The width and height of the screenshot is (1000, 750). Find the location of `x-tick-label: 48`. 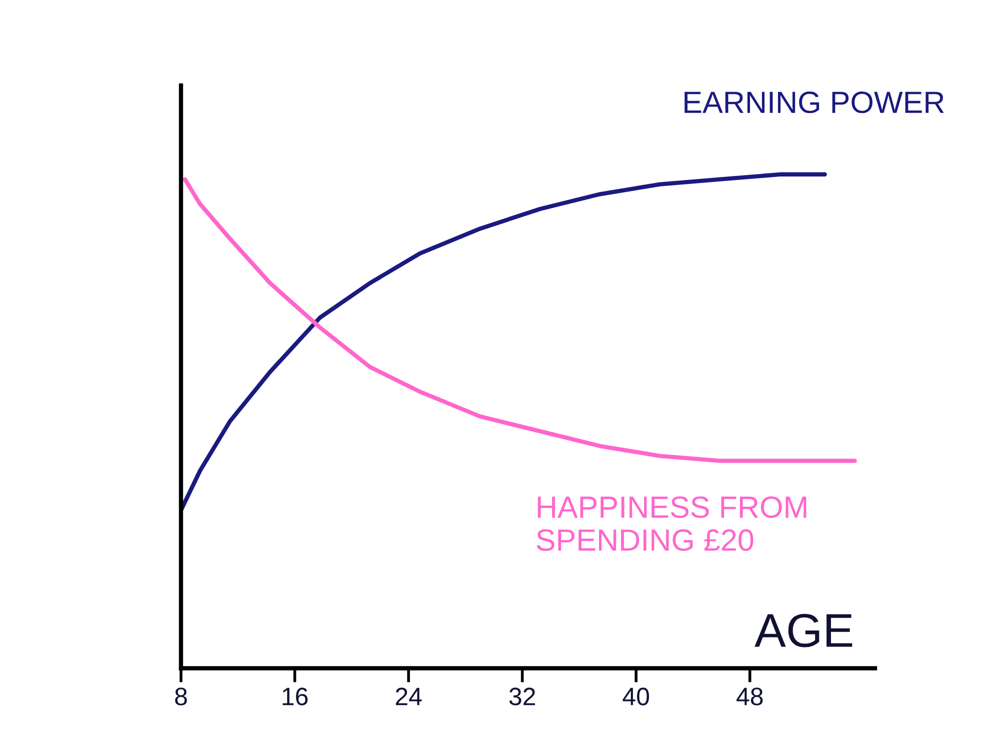

x-tick-label: 48 is located at coordinates (749, 697).